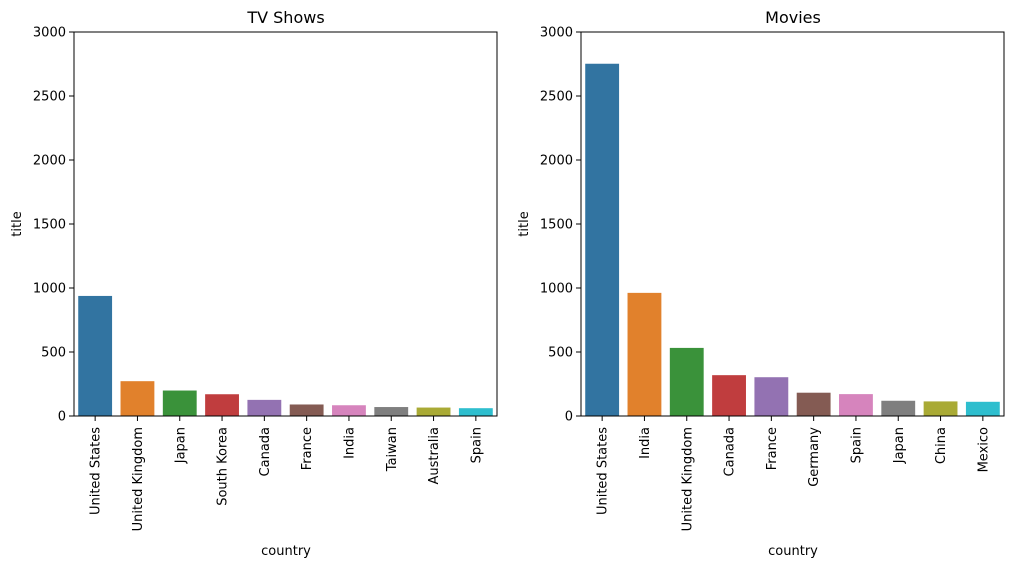  What do you see at coordinates (941, 445) in the screenshot?
I see `x-tick-label: China` at bounding box center [941, 445].